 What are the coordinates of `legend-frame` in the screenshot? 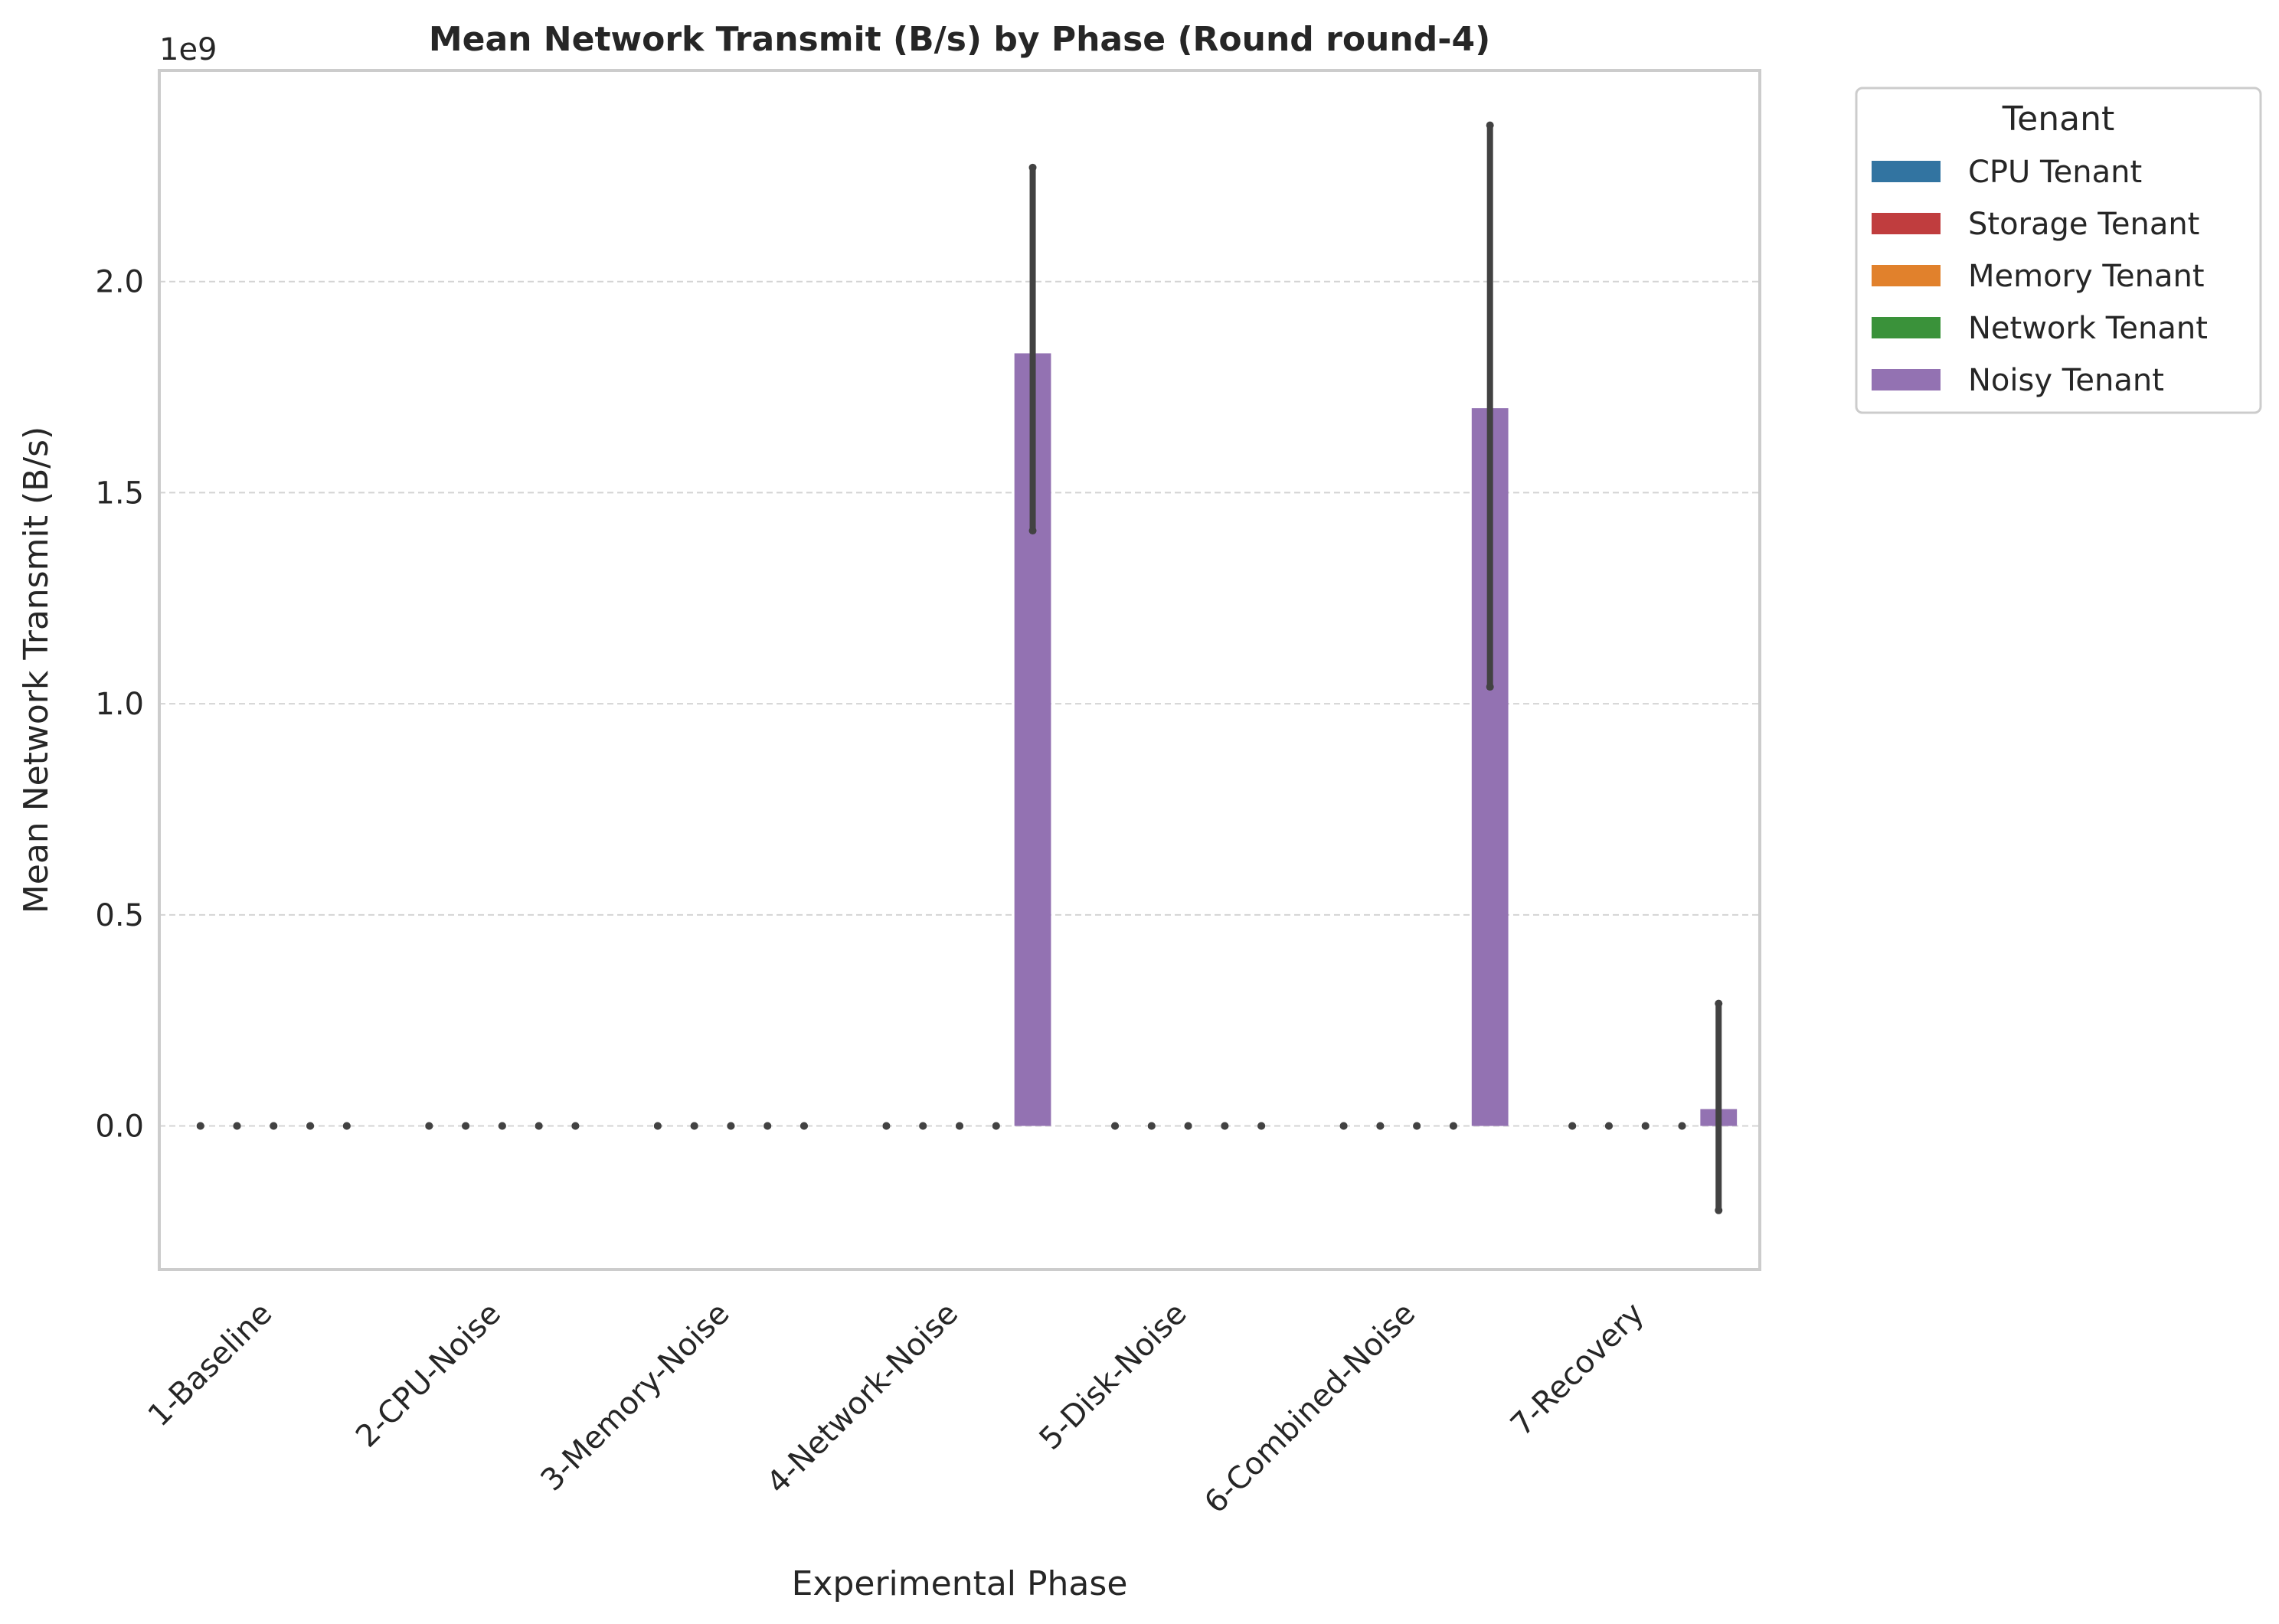 It's located at (2058, 250).